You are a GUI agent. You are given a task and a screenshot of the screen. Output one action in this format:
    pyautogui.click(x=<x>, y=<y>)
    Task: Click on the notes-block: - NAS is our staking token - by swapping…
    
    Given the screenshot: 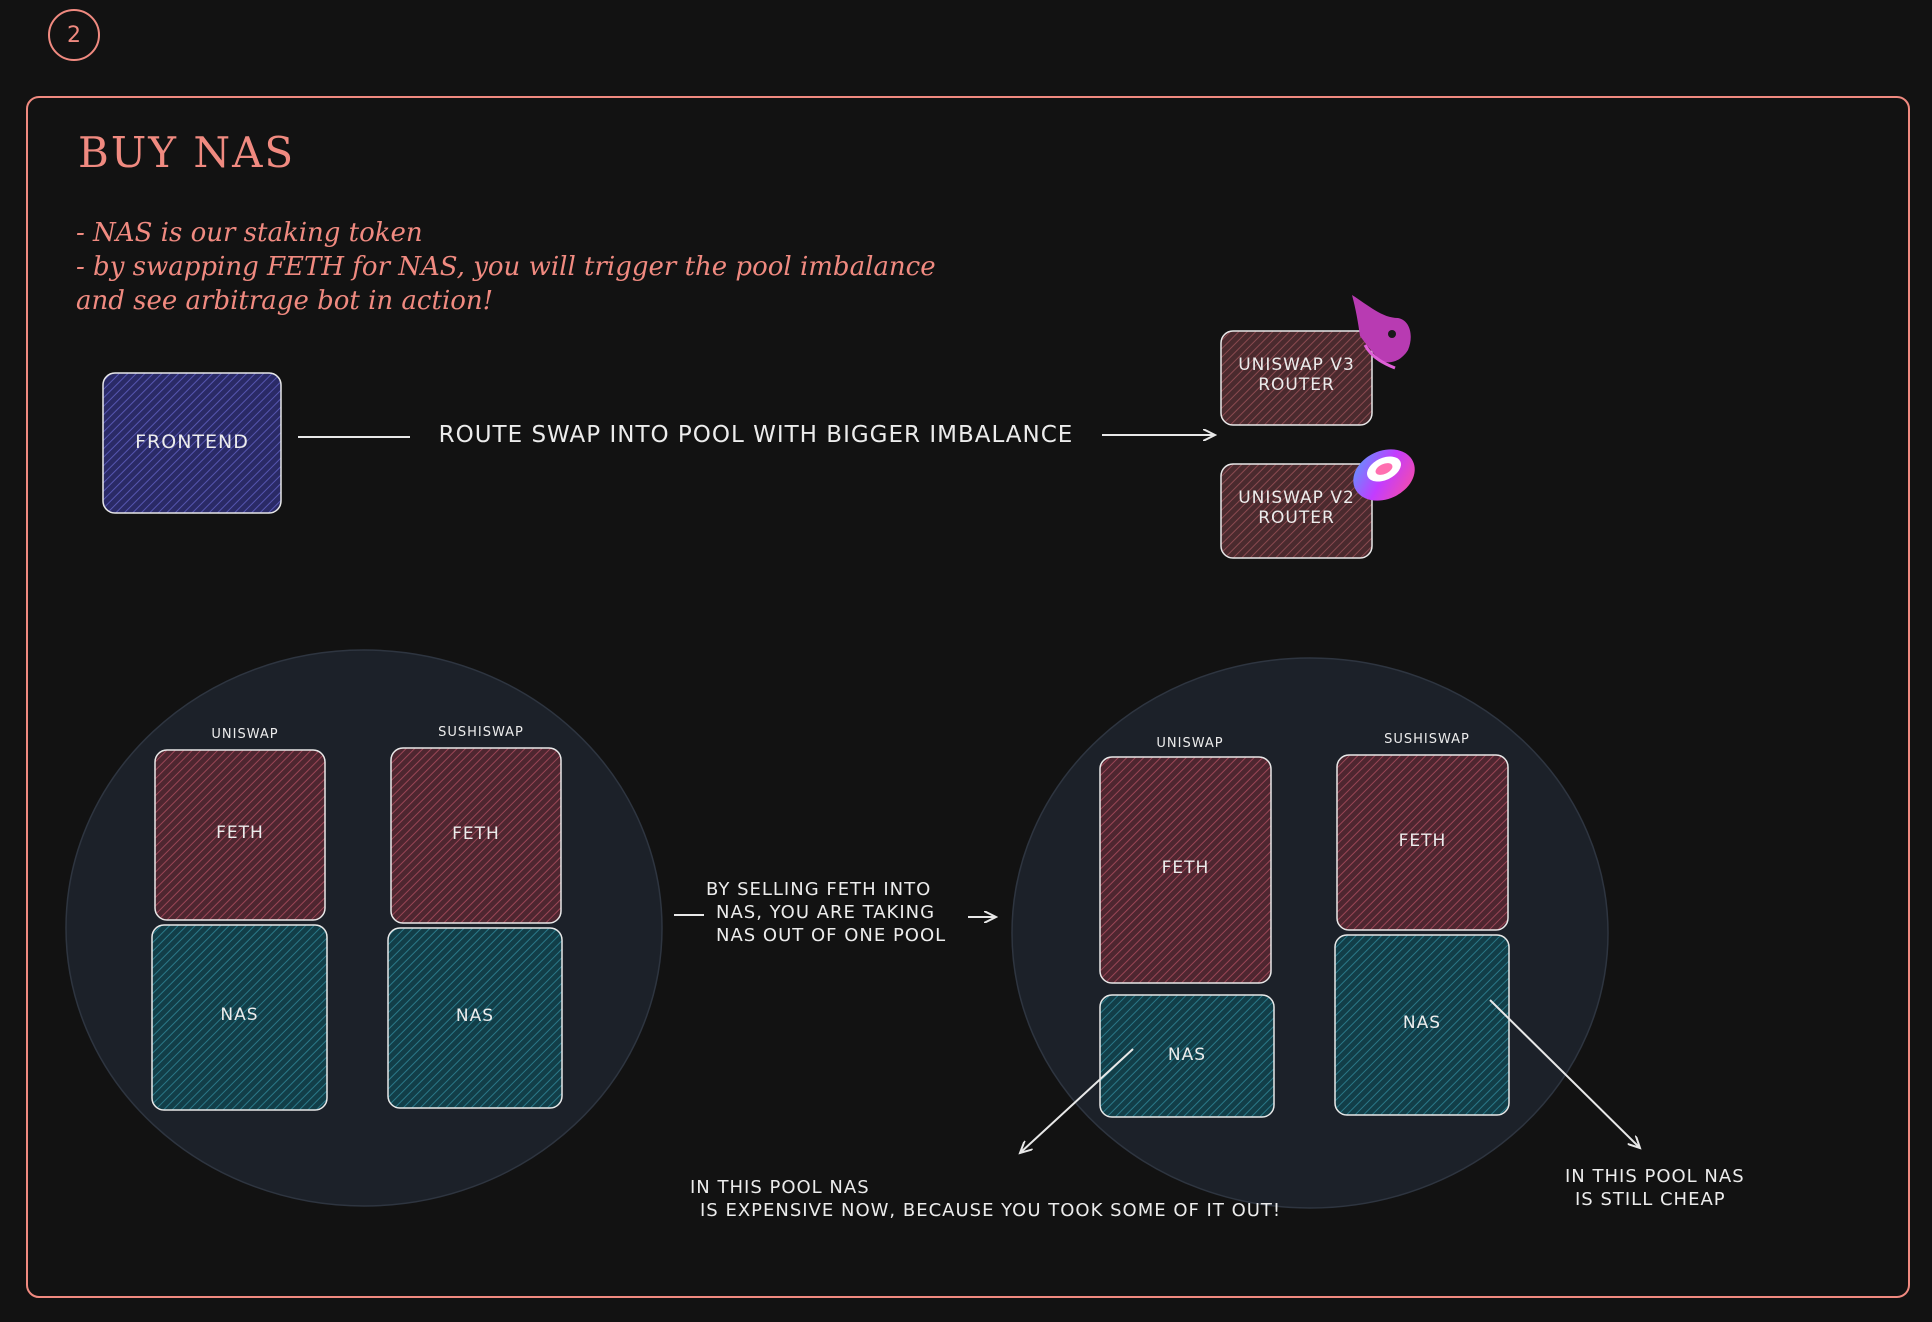 What is the action you would take?
    pyautogui.click(x=506, y=267)
    